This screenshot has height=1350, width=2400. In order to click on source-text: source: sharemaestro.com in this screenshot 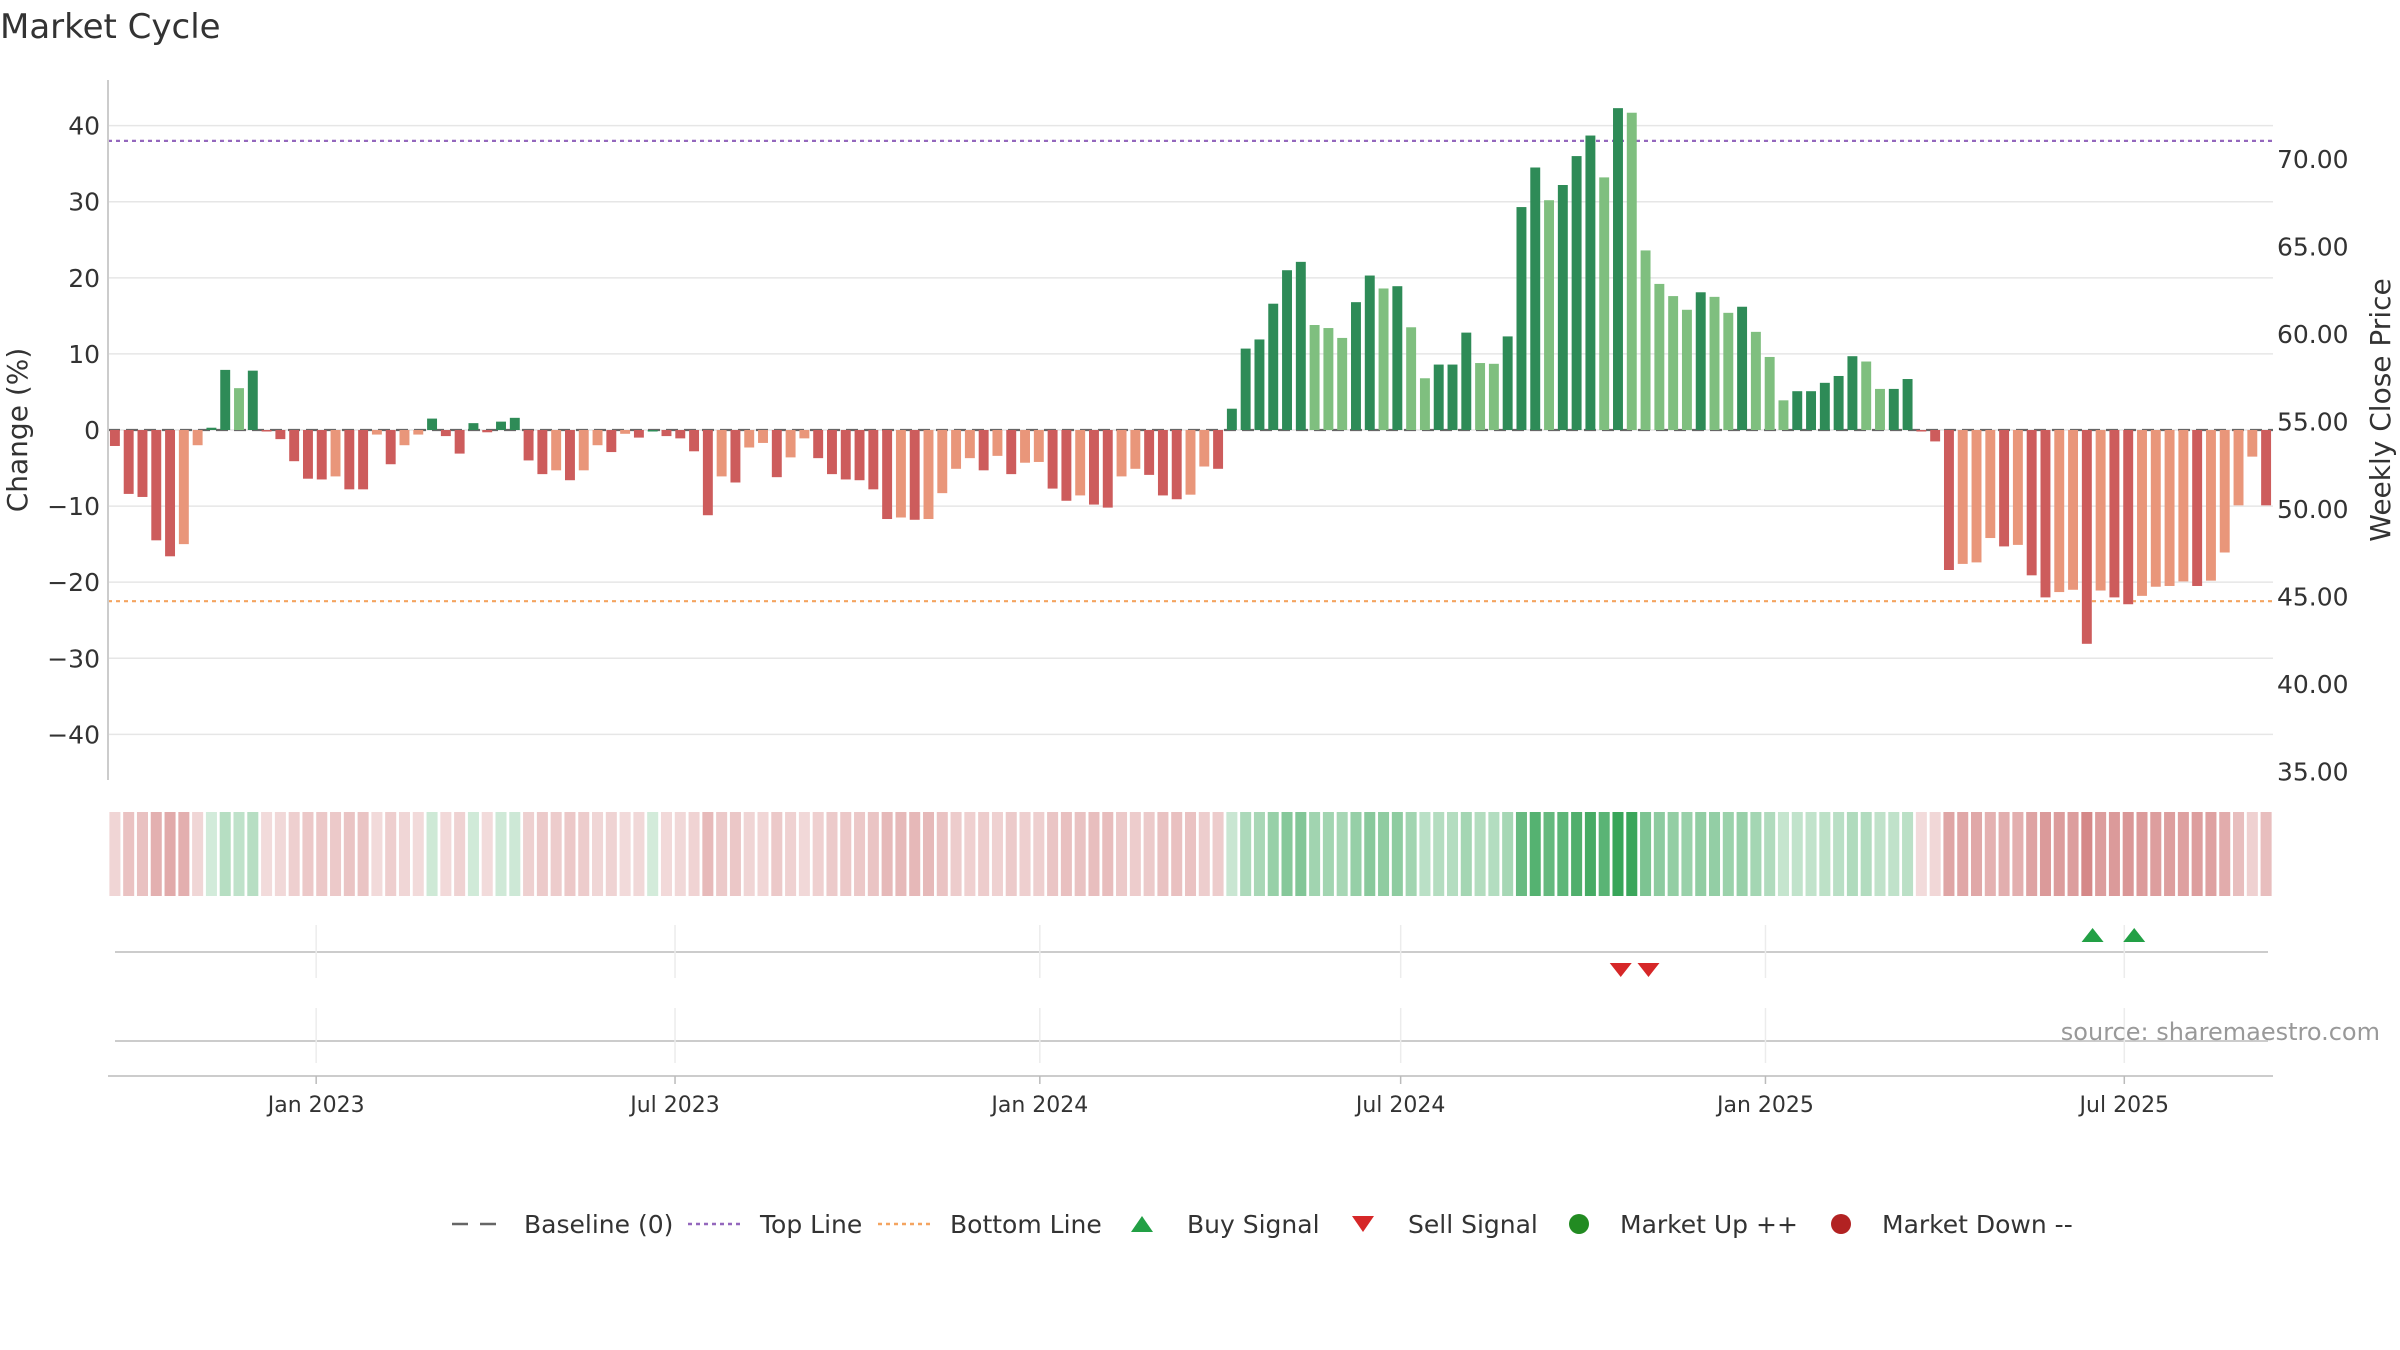, I will do `click(2220, 1032)`.